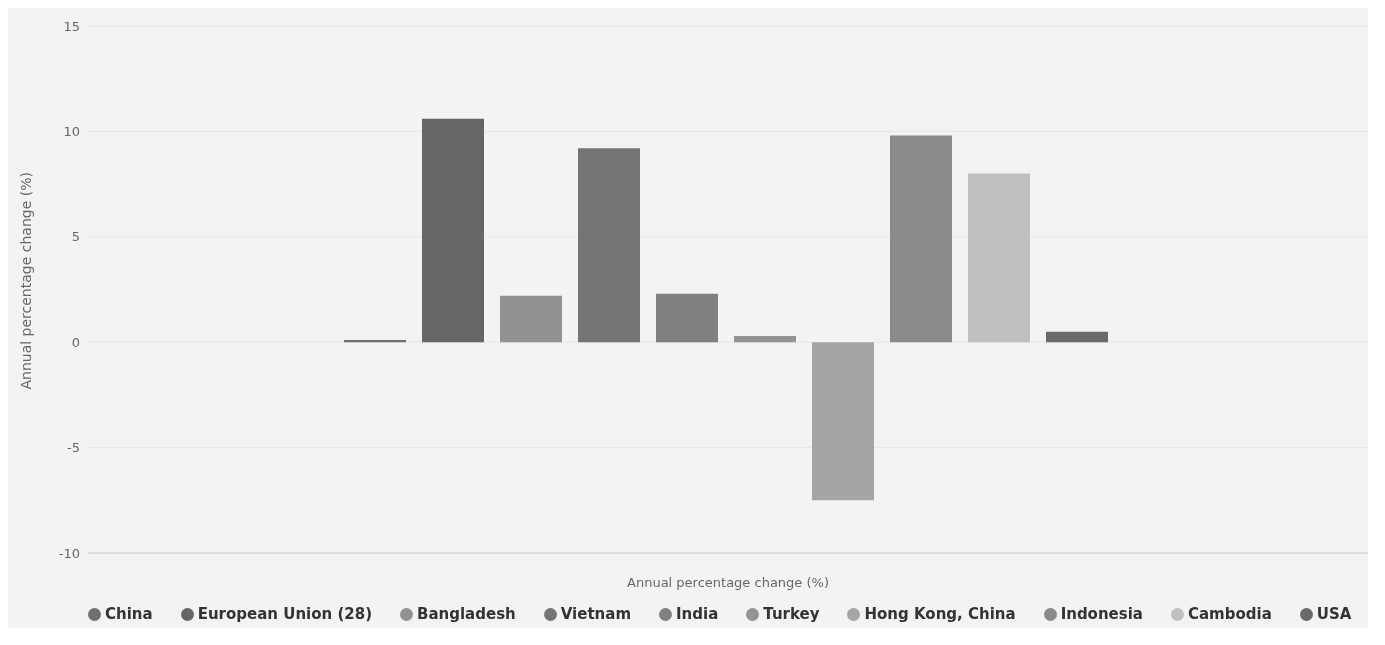  Describe the element at coordinates (25, 281) in the screenshot. I see `y-axis-title: Annual percentage change (%)` at that location.